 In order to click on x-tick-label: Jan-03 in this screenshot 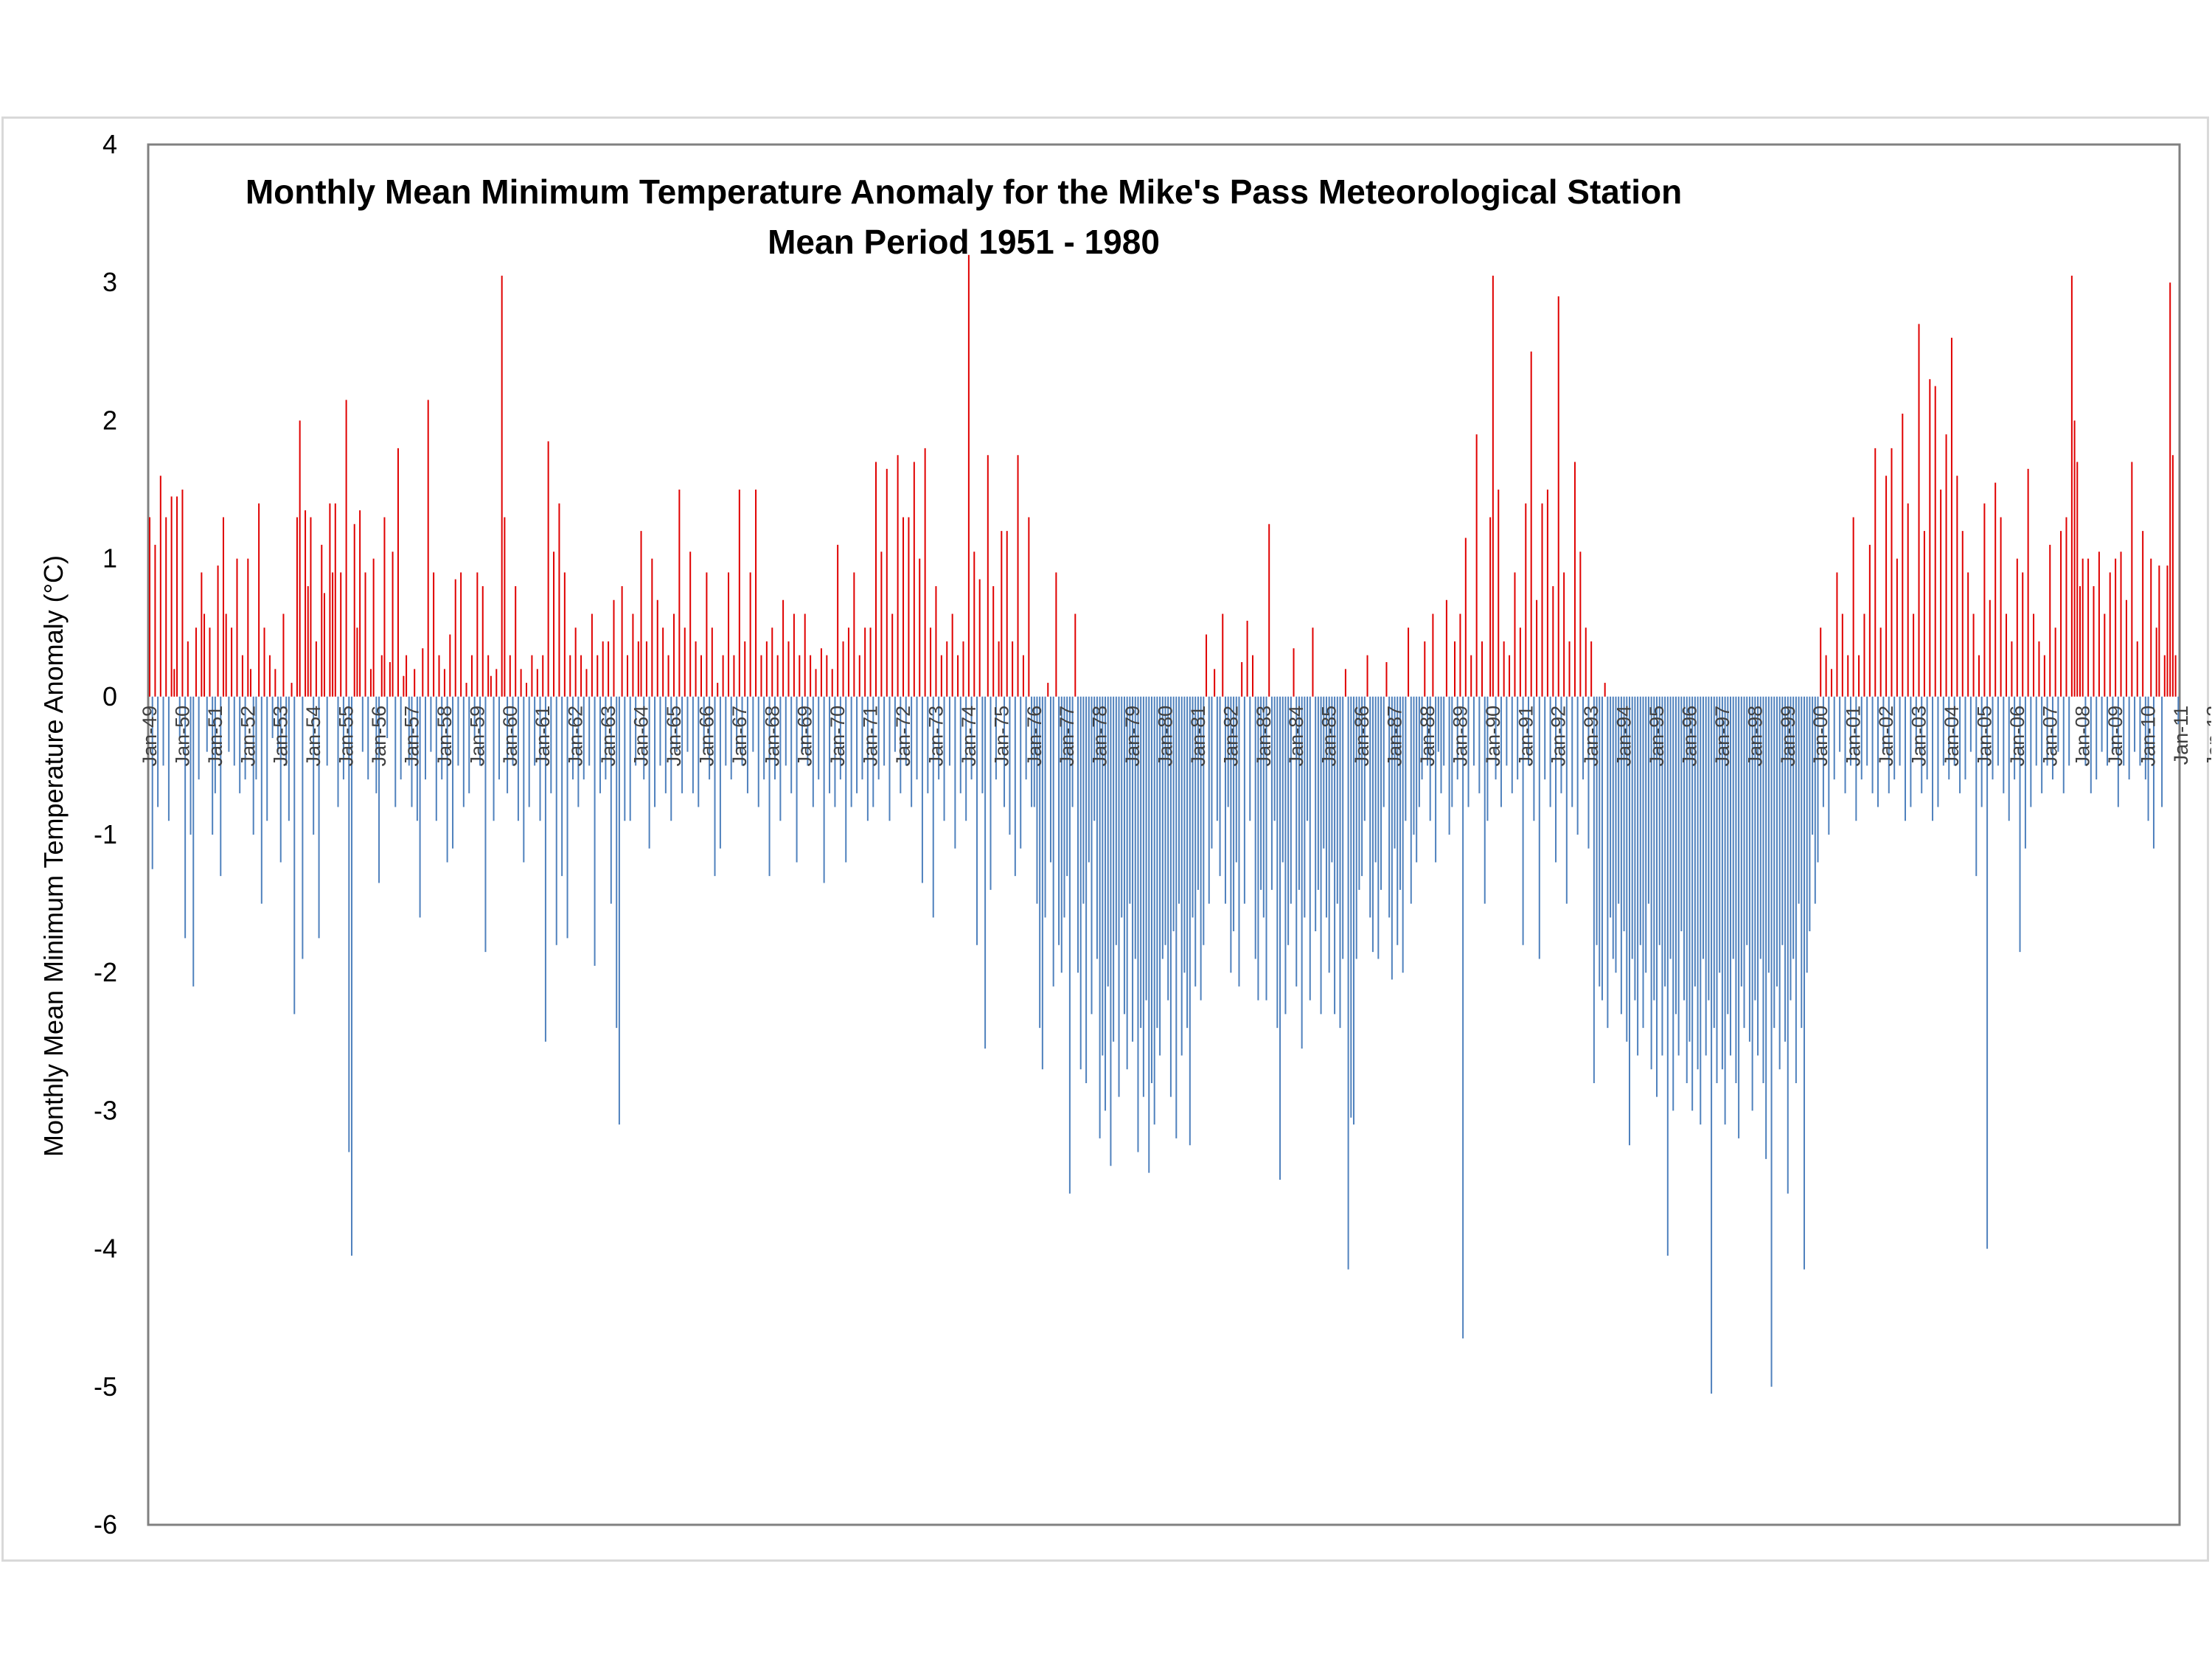, I will do `click(1919, 736)`.